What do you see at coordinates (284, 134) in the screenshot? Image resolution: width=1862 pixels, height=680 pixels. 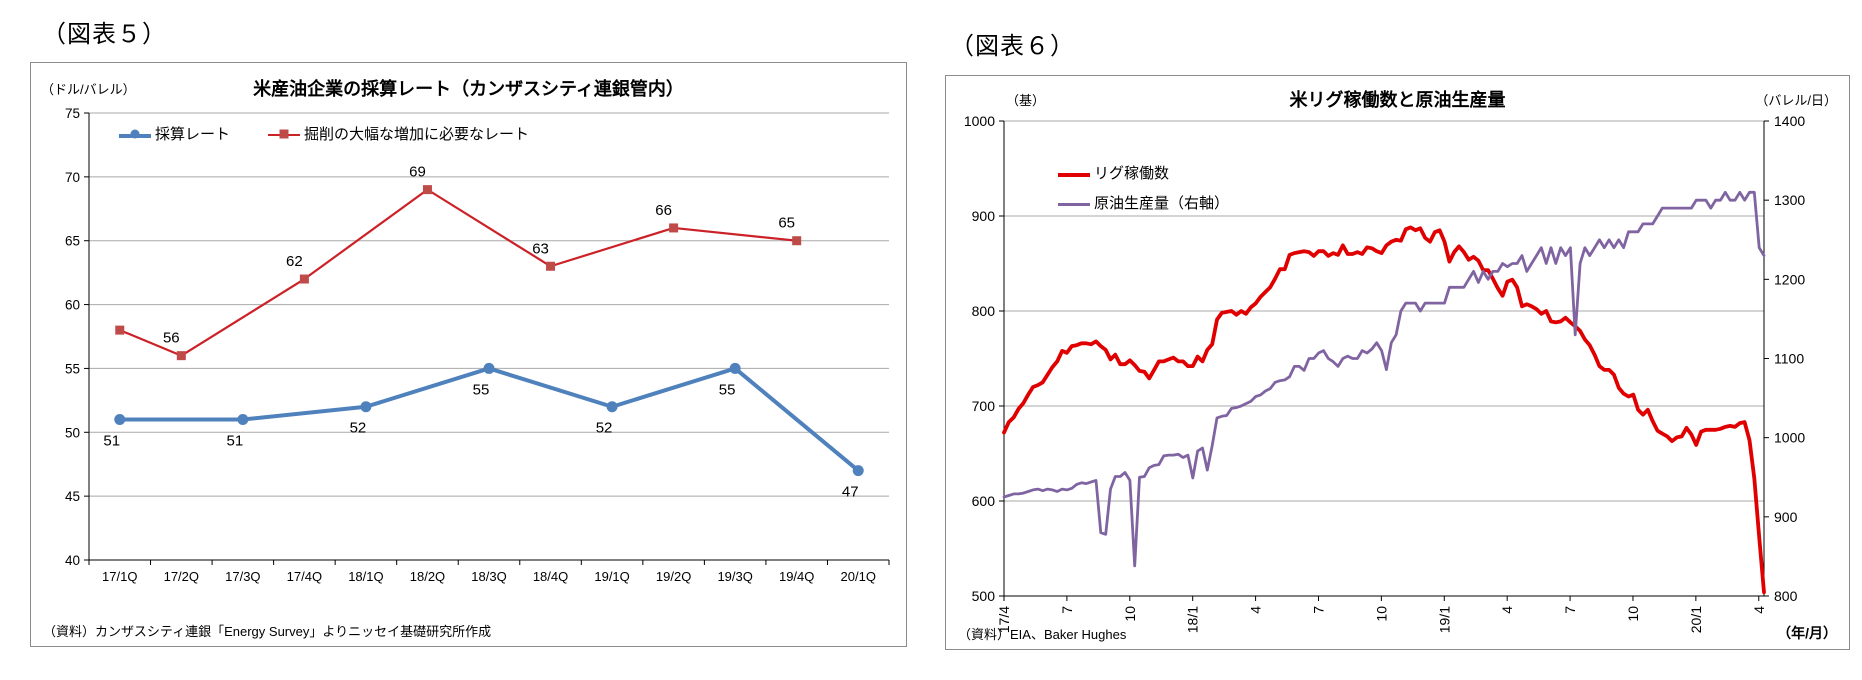 I see `red-line-square-marker-icon` at bounding box center [284, 134].